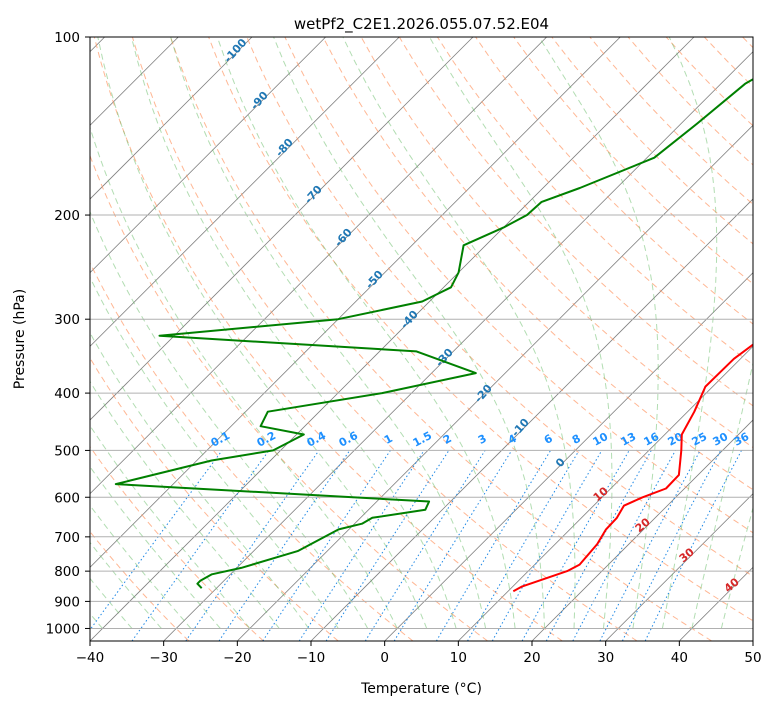  I want to click on mixing-ratio-label: 10, so click(601, 439).